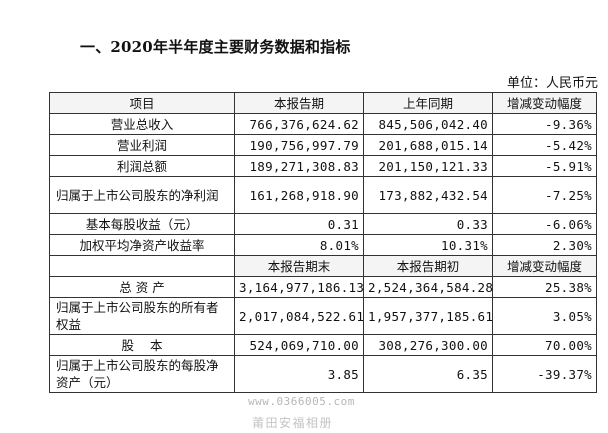 This screenshot has width=608, height=433. I want to click on period-end-value: 3.85, so click(299, 374).